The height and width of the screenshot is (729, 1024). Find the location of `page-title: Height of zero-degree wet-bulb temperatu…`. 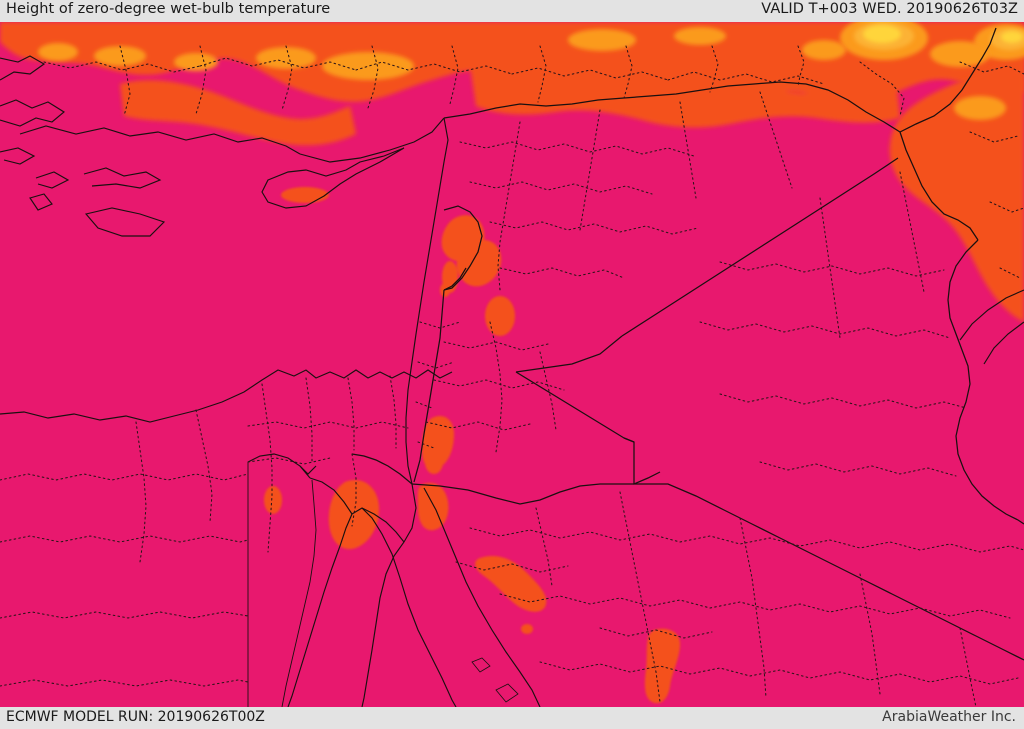

page-title: Height of zero-degree wet-bulb temperatu… is located at coordinates (168, 9).